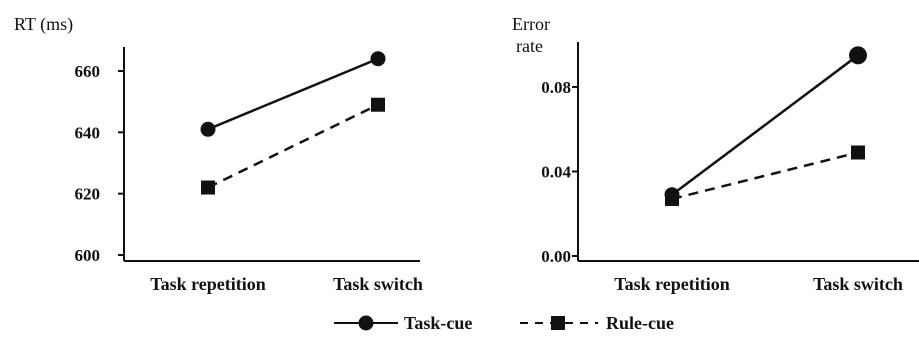 This screenshot has height=338, width=919. I want to click on rt-task-cue-line, so click(293, 94).